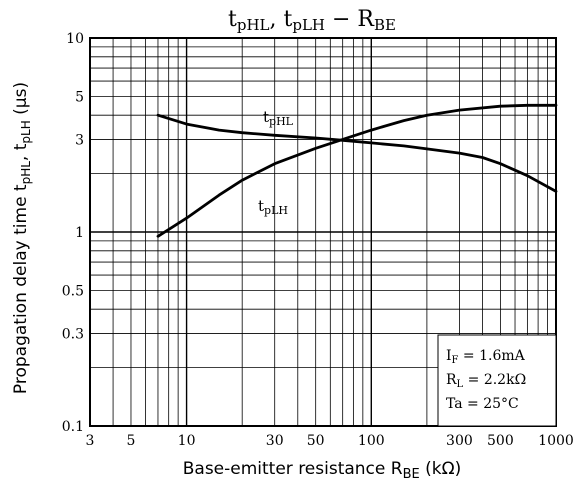 This screenshot has width=578, height=486. What do you see at coordinates (79, 140) in the screenshot?
I see `y-tick-label: 3` at bounding box center [79, 140].